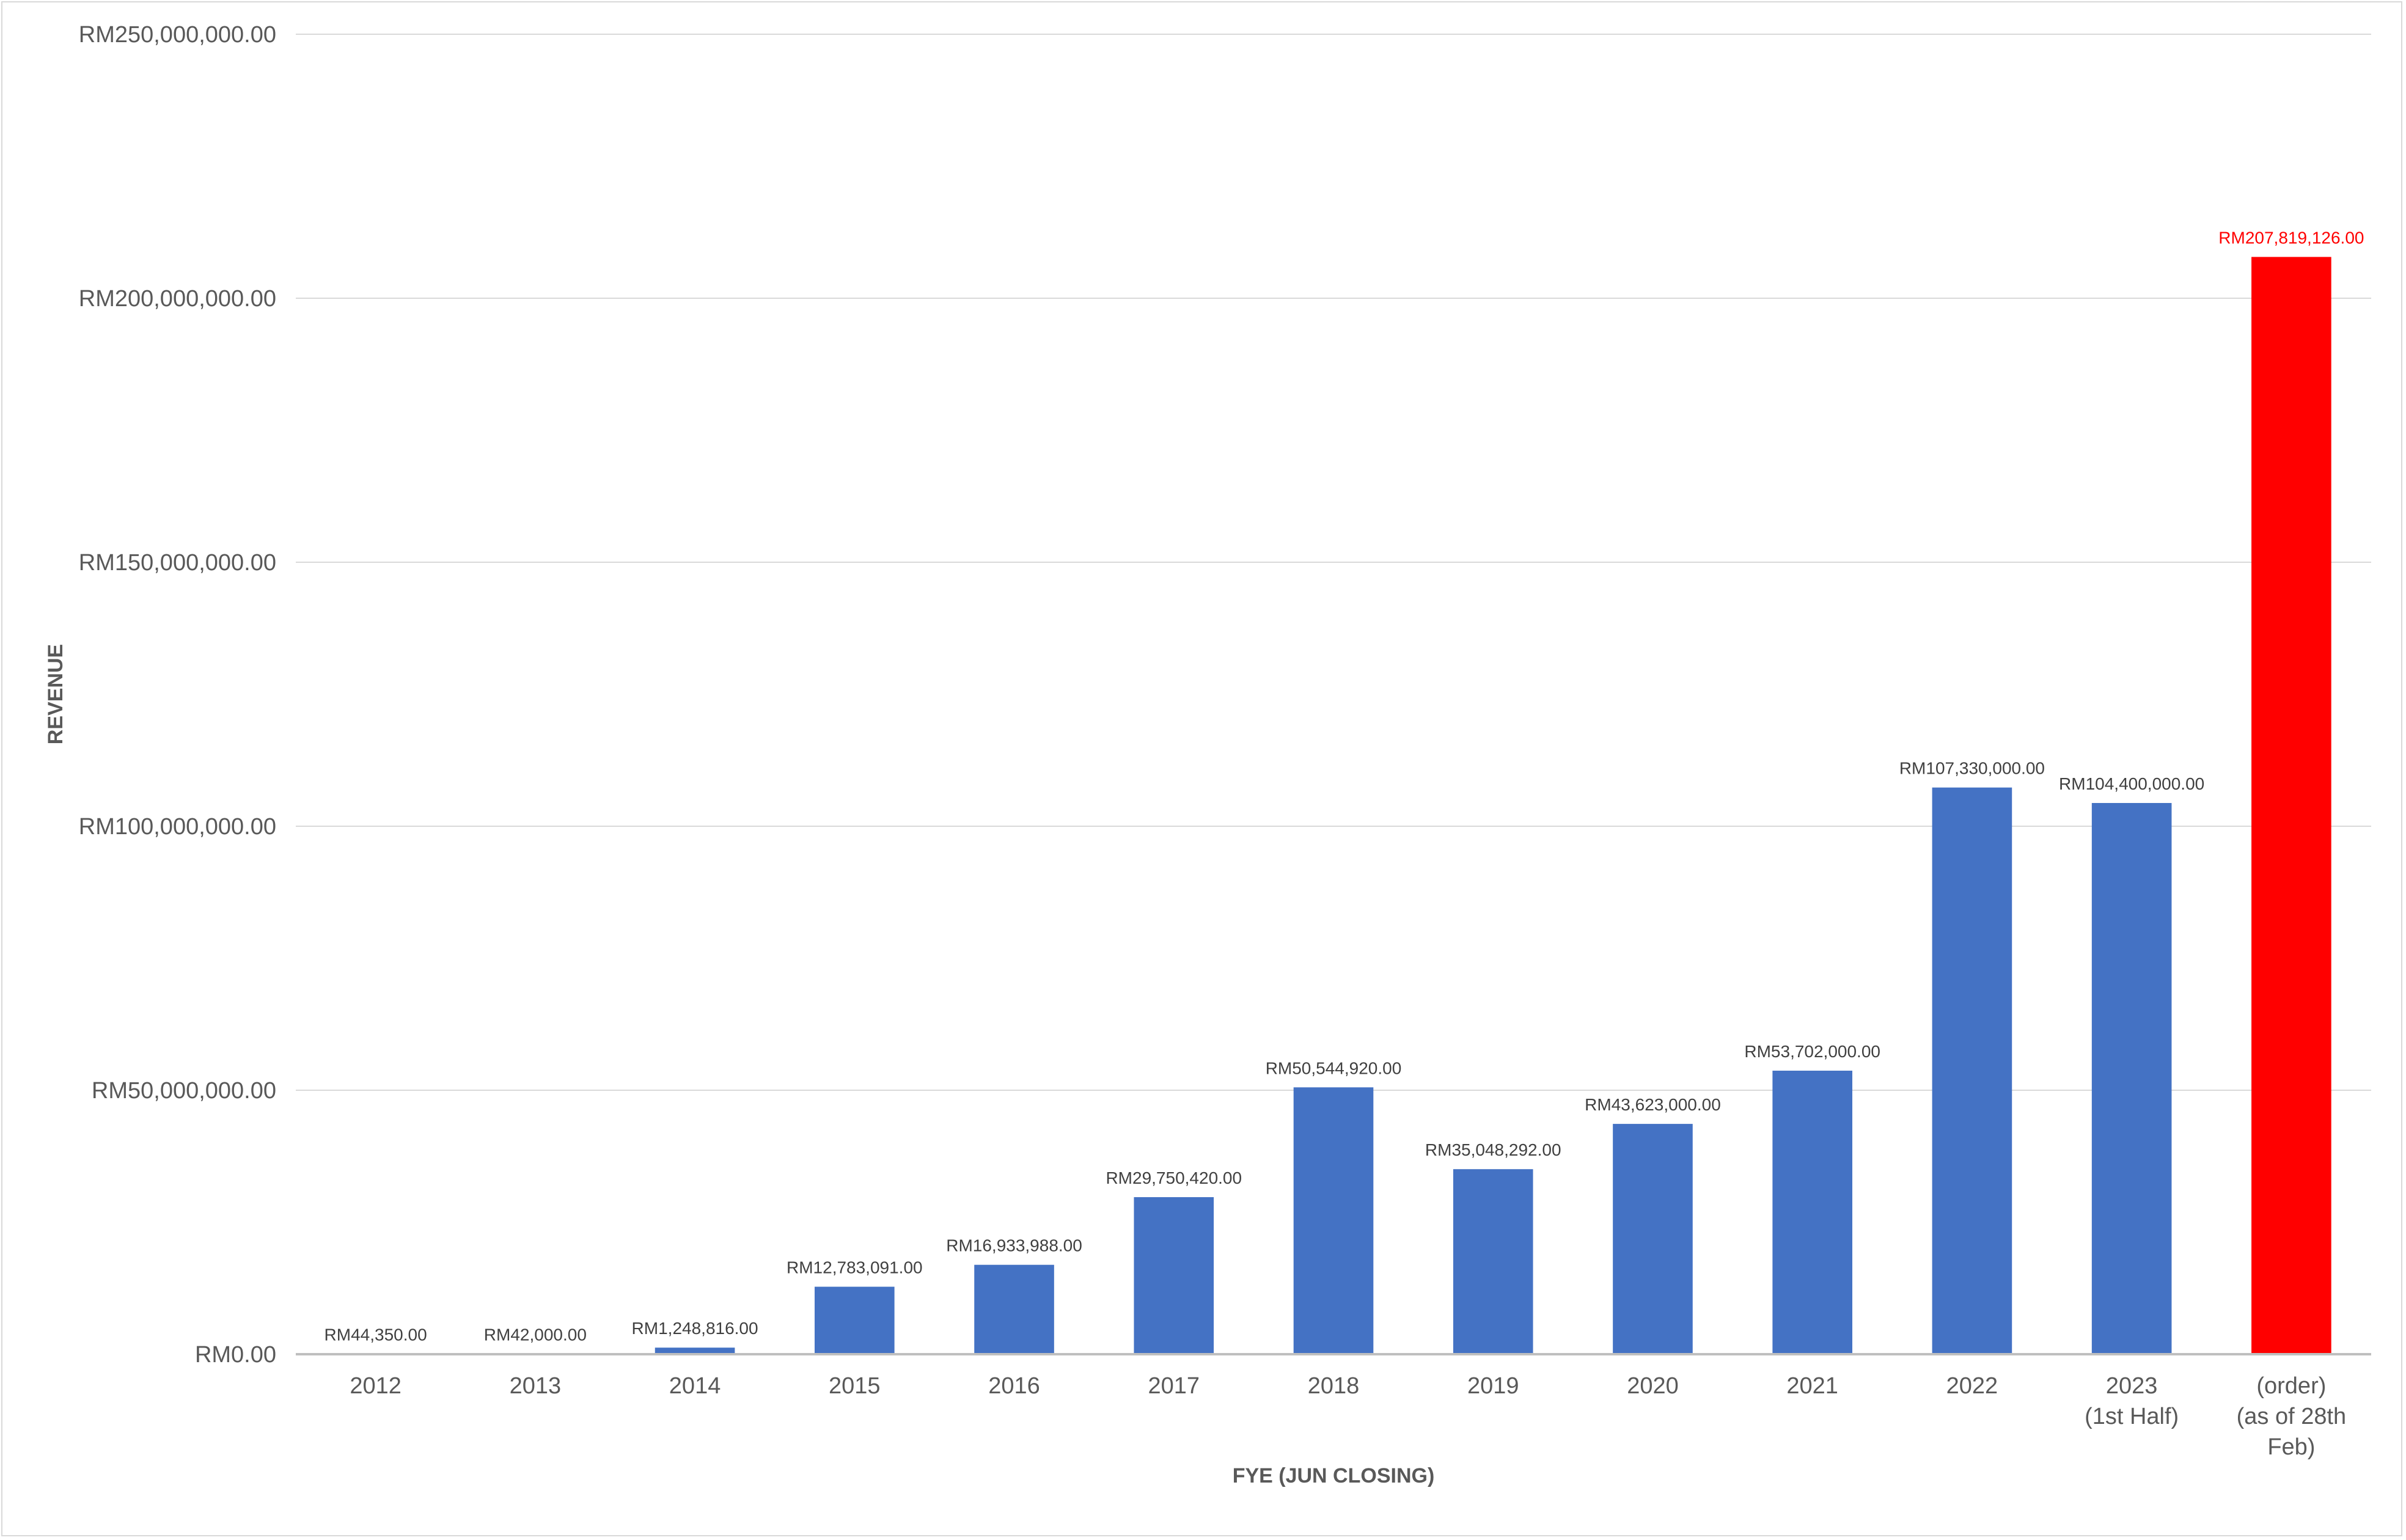  I want to click on y-tick-label: RM100,000,000.00, so click(178, 827).